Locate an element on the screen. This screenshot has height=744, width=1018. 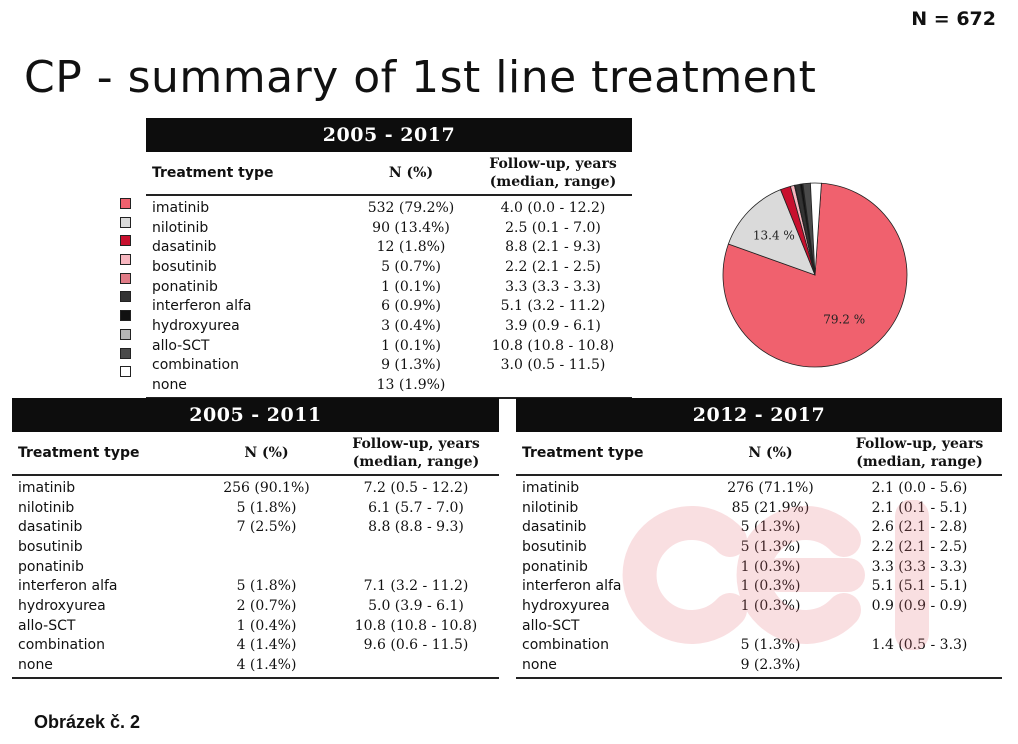
table-row: imatinib 276 (71.1%) 2.1 (0.0 - 5.6) is located at coordinates (759, 488).